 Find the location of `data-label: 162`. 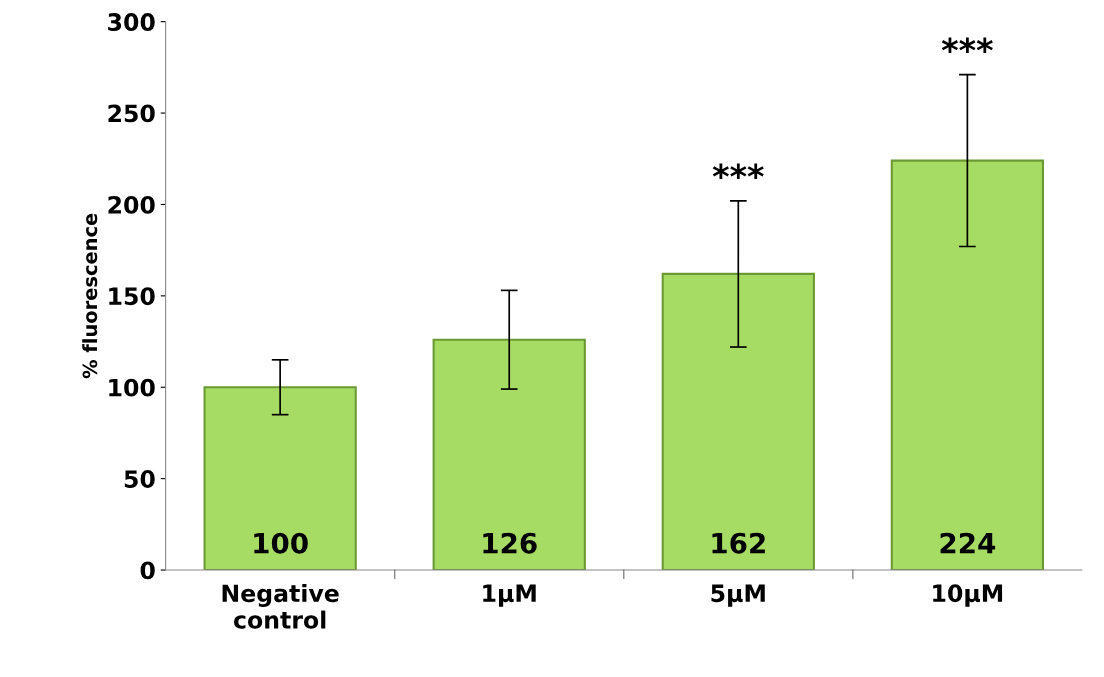

data-label: 162 is located at coordinates (738, 543).